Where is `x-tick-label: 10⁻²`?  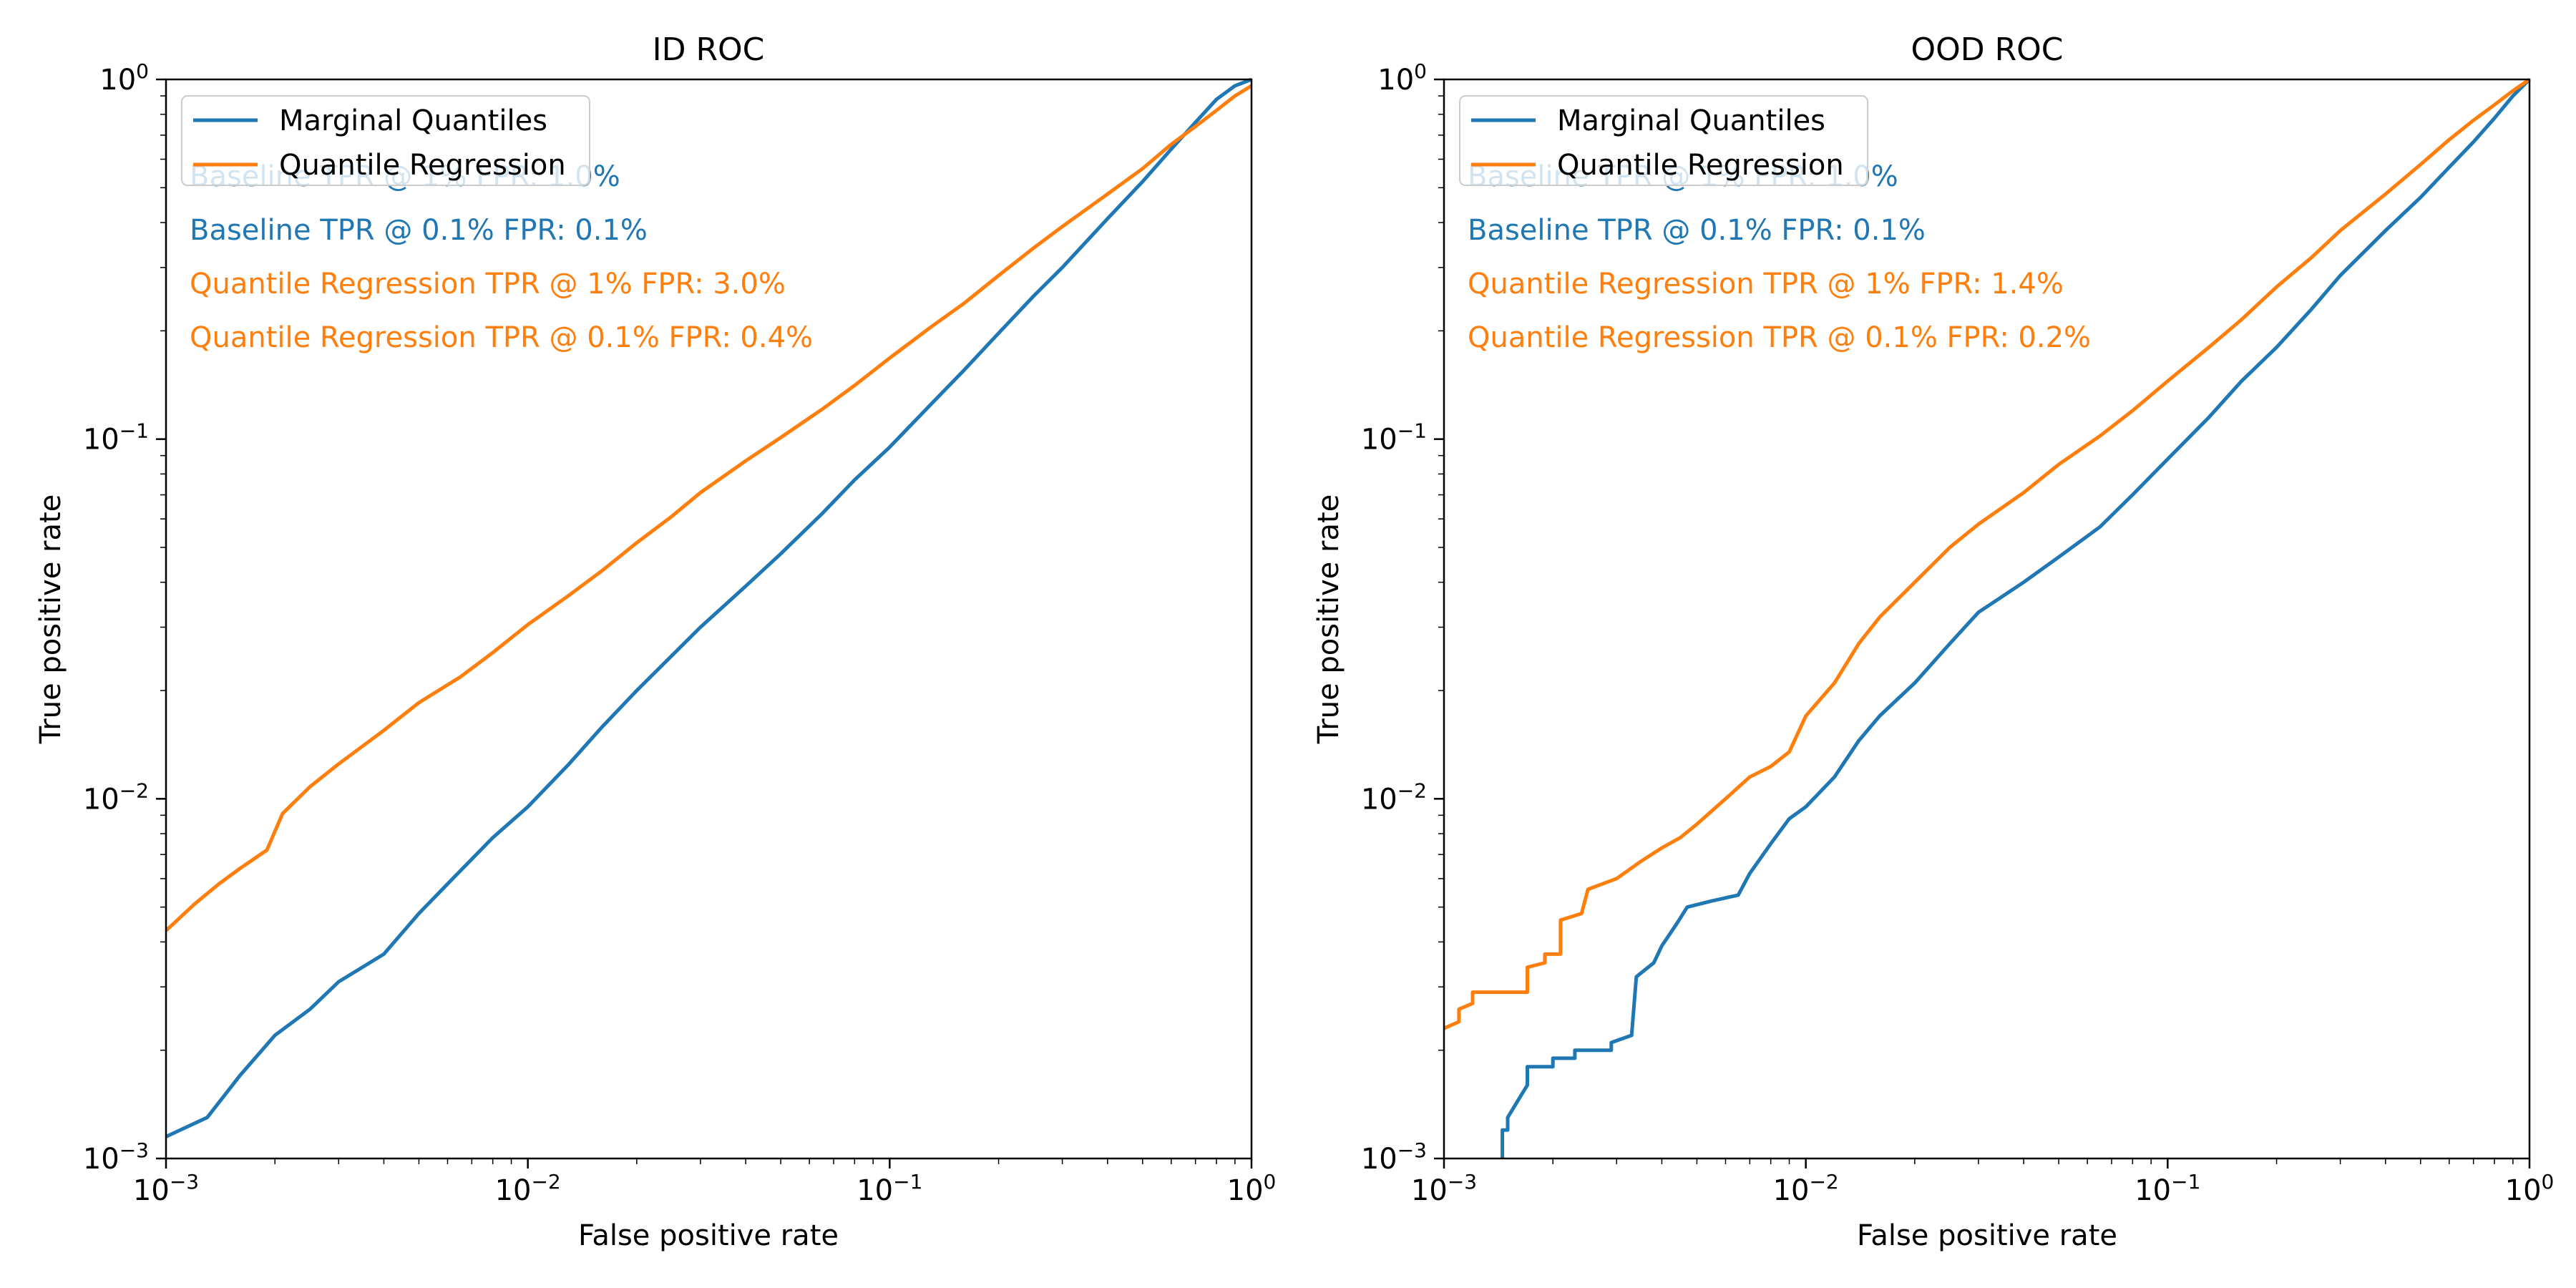
x-tick-label: 10⁻² is located at coordinates (528, 1188).